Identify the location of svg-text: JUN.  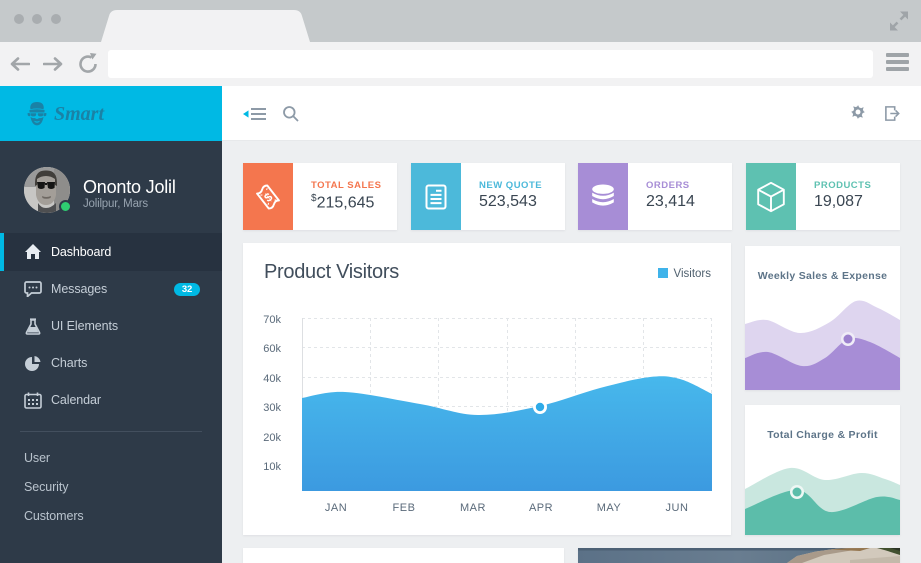
(677, 508).